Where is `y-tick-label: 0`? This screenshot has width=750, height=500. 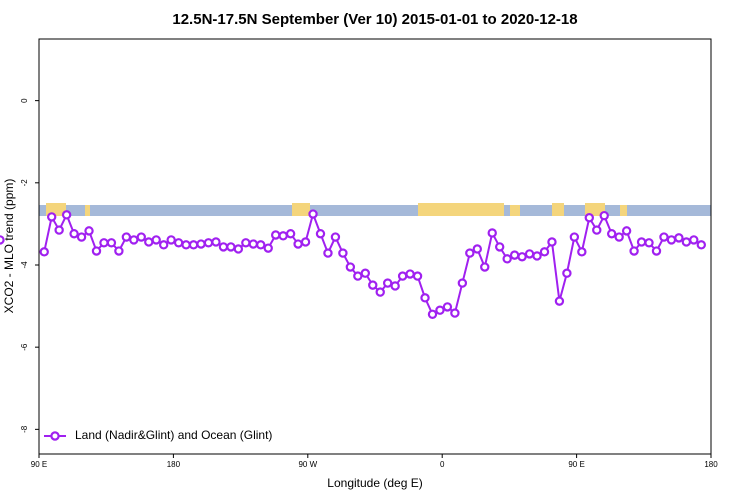
y-tick-label: 0 is located at coordinates (24, 100).